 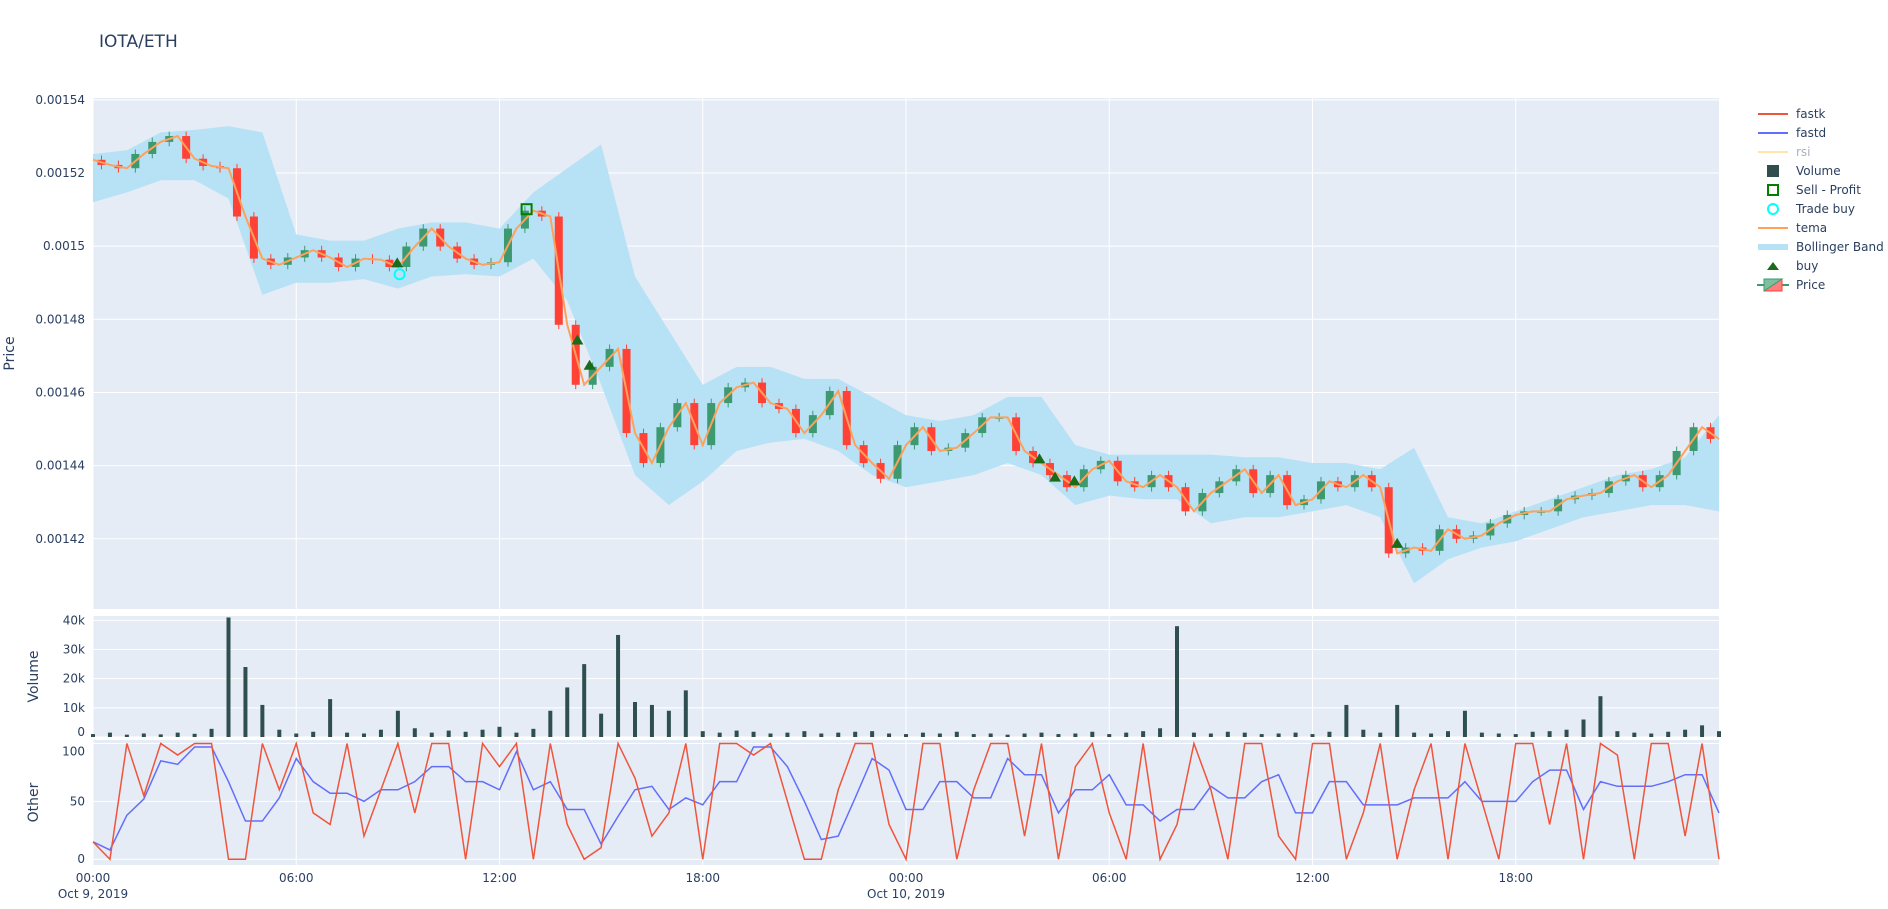 What do you see at coordinates (1820, 113) in the screenshot?
I see `legend-item-fastk: fastk` at bounding box center [1820, 113].